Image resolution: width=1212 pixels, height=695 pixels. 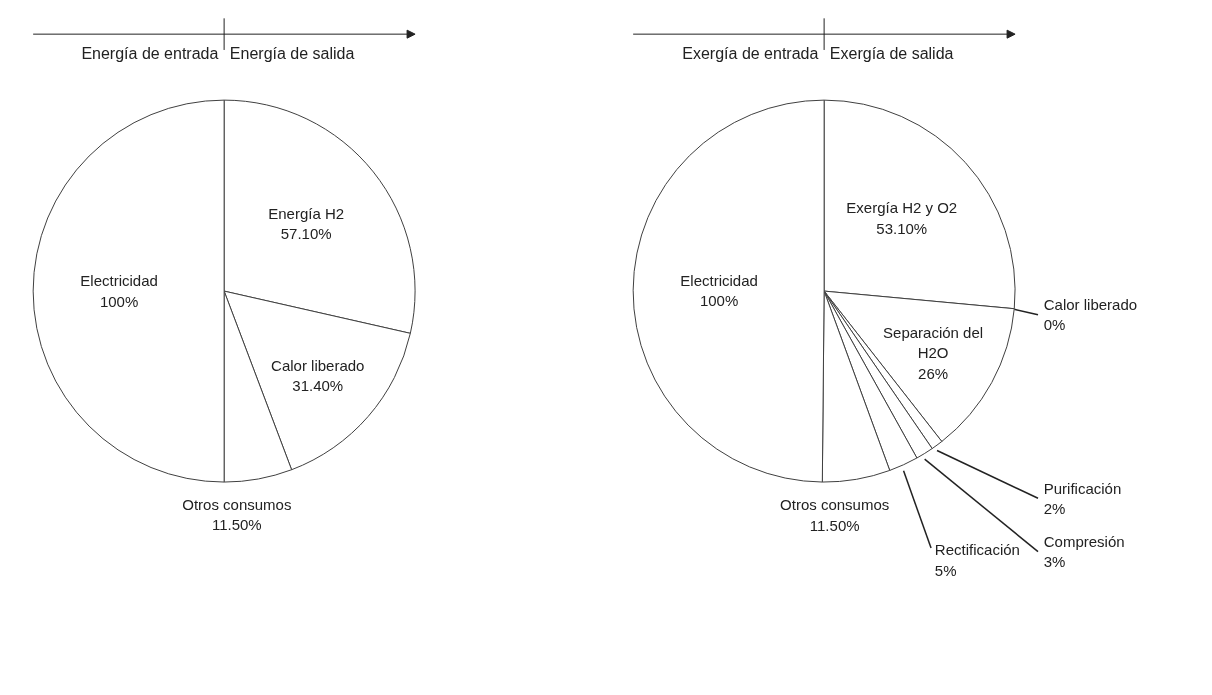 What do you see at coordinates (150, 54) in the screenshot?
I see `text: Energía de entrada` at bounding box center [150, 54].